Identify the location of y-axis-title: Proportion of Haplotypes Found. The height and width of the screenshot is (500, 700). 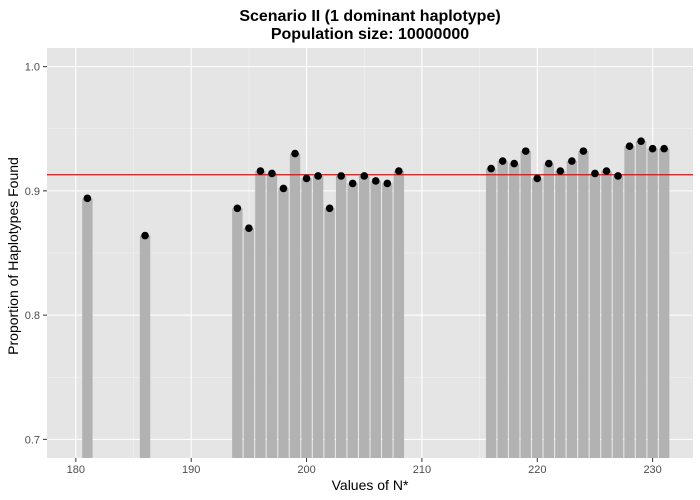
(13, 256).